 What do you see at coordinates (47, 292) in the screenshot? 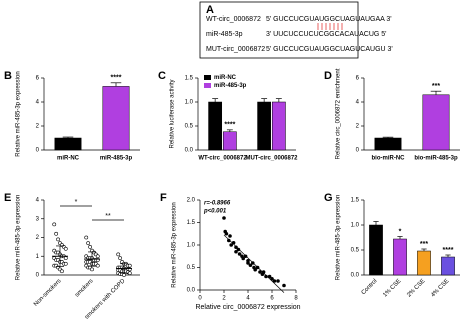
I see `x-tick-label: Non-smokers` at bounding box center [47, 292].